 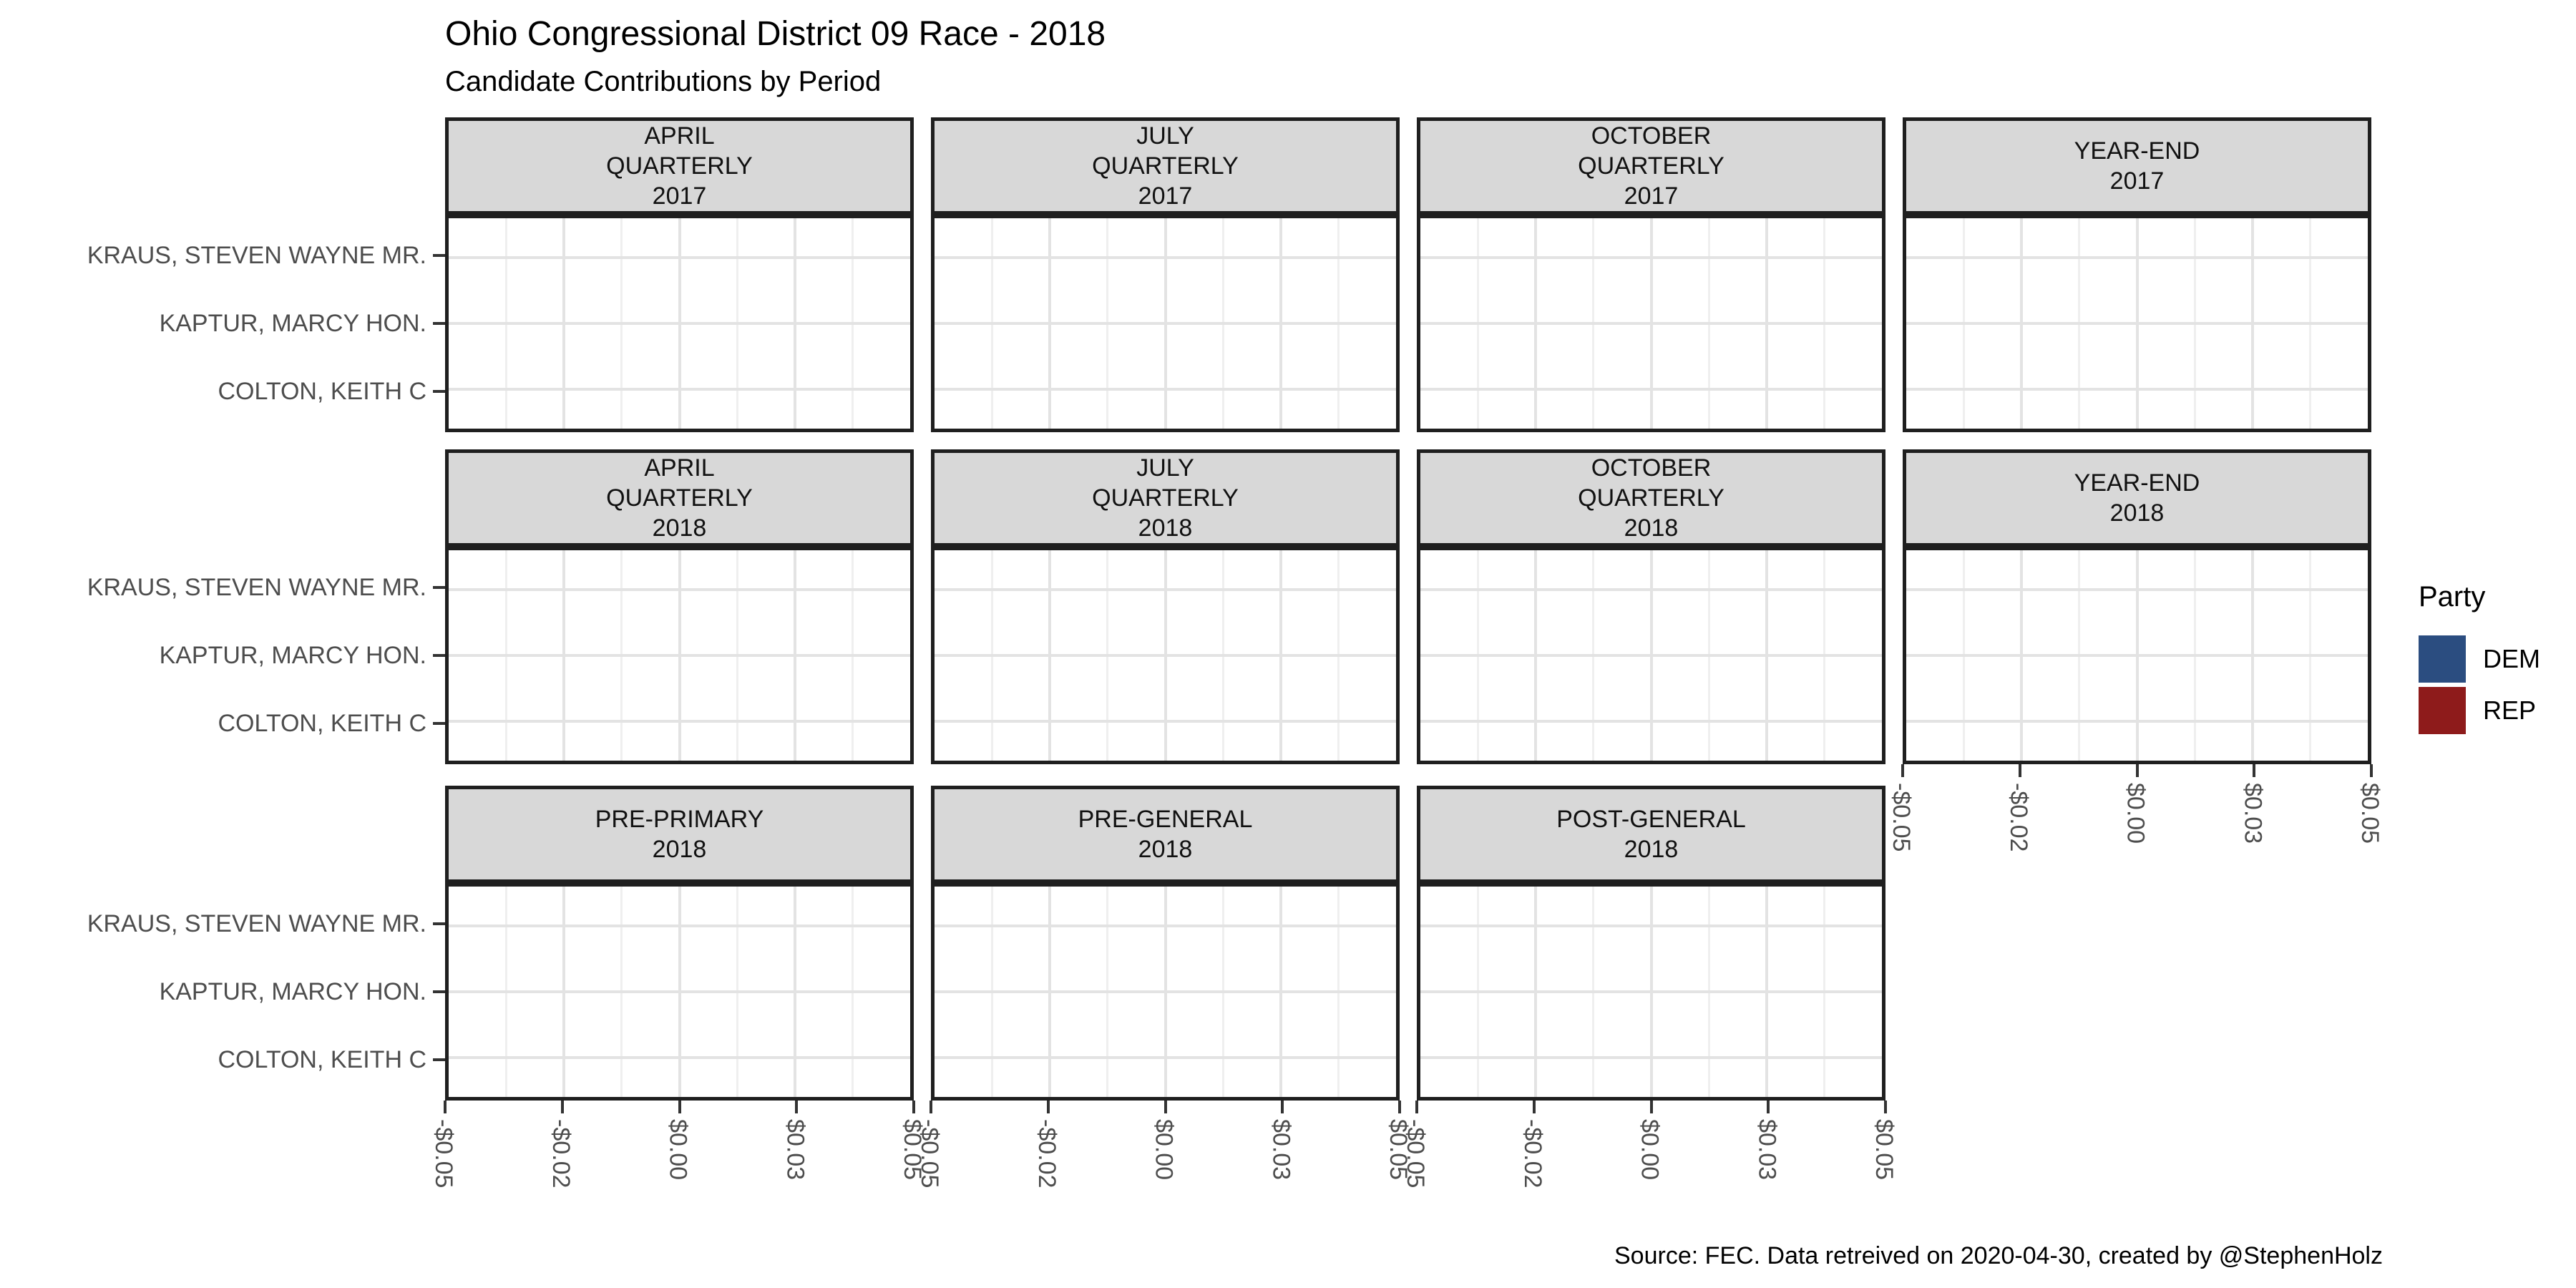 What do you see at coordinates (1651, 166) in the screenshot?
I see `facet-strip: OCTOBER QUARTERLY 2017` at bounding box center [1651, 166].